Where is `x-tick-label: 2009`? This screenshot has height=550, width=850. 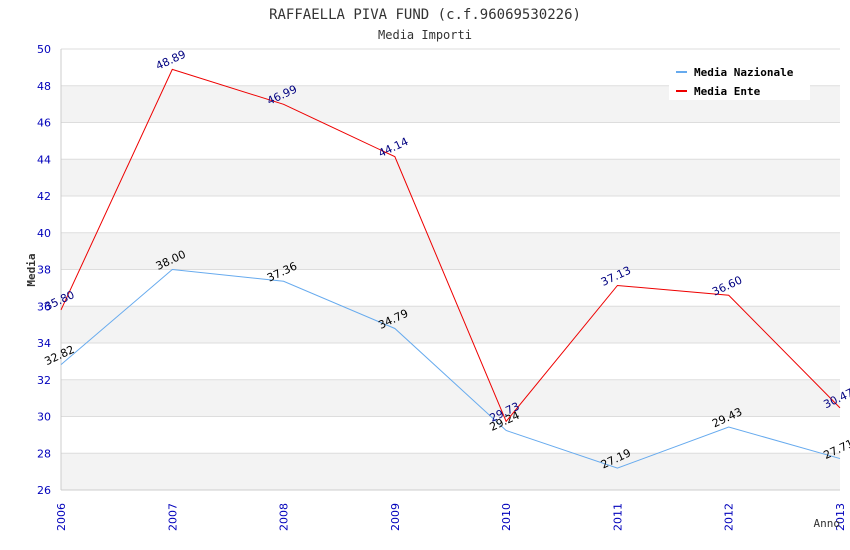 x-tick-label: 2009 is located at coordinates (395, 517).